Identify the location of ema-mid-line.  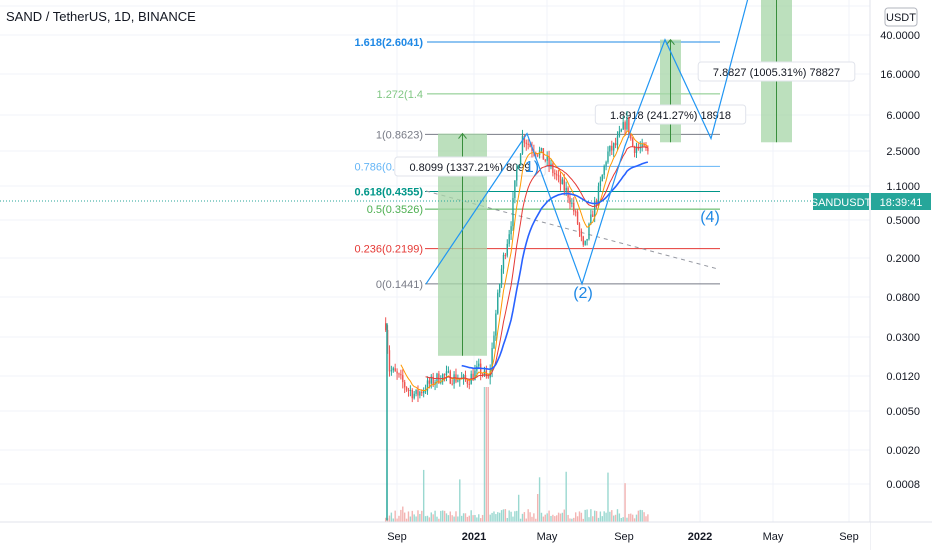
(536, 263).